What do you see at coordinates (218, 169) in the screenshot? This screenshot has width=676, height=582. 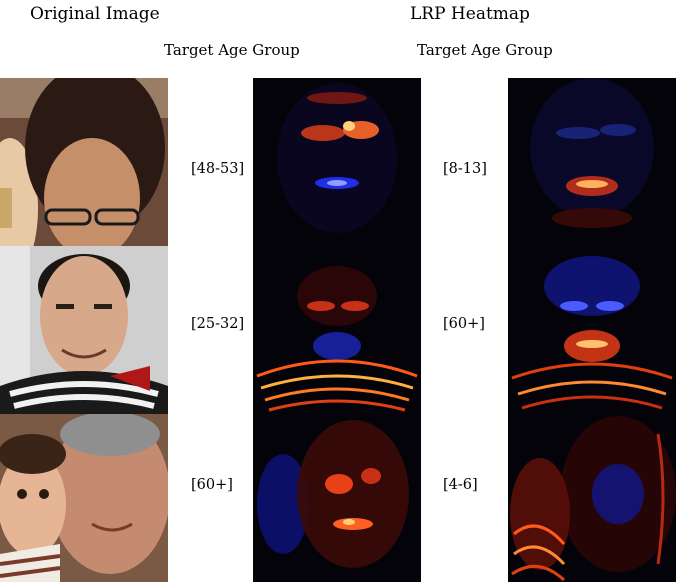 I see `row-1-target-age-a: [48-53]` at bounding box center [218, 169].